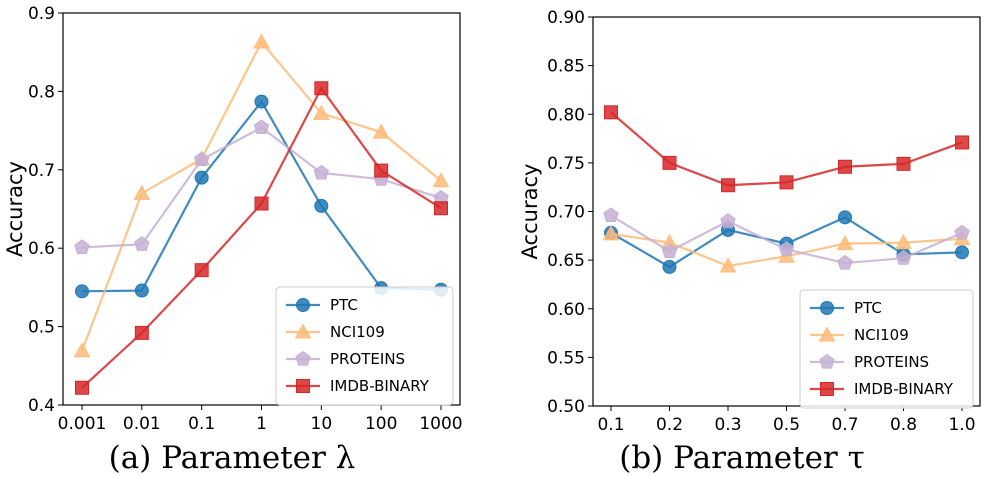 The height and width of the screenshot is (477, 985). Describe the element at coordinates (566, 213) in the screenshot. I see `y-tick-label: 0.70` at that location.